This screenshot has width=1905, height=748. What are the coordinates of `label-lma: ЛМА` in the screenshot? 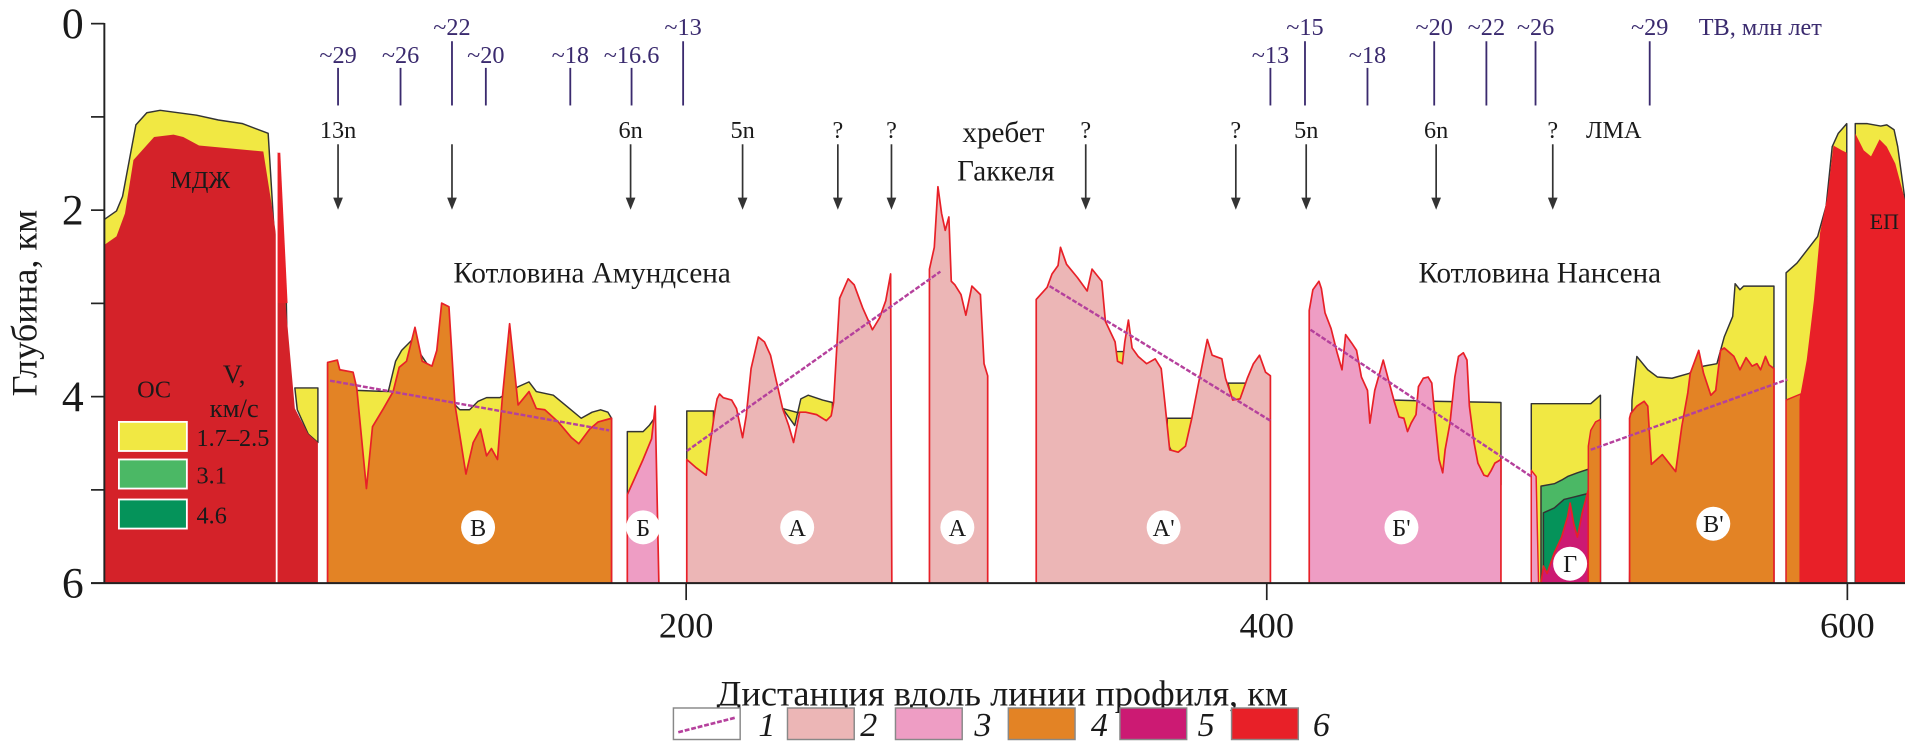 It's located at (1614, 130).